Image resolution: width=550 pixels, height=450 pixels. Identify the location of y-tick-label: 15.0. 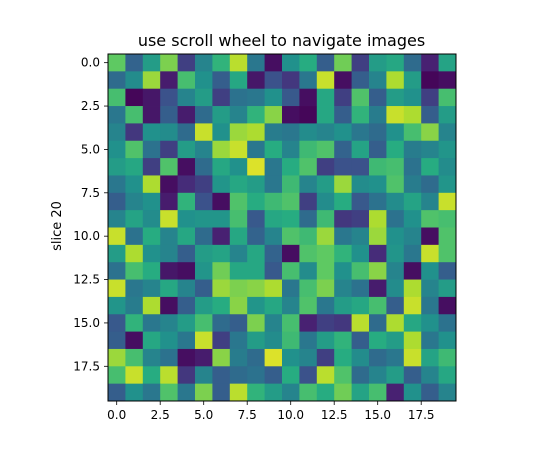
(86, 323).